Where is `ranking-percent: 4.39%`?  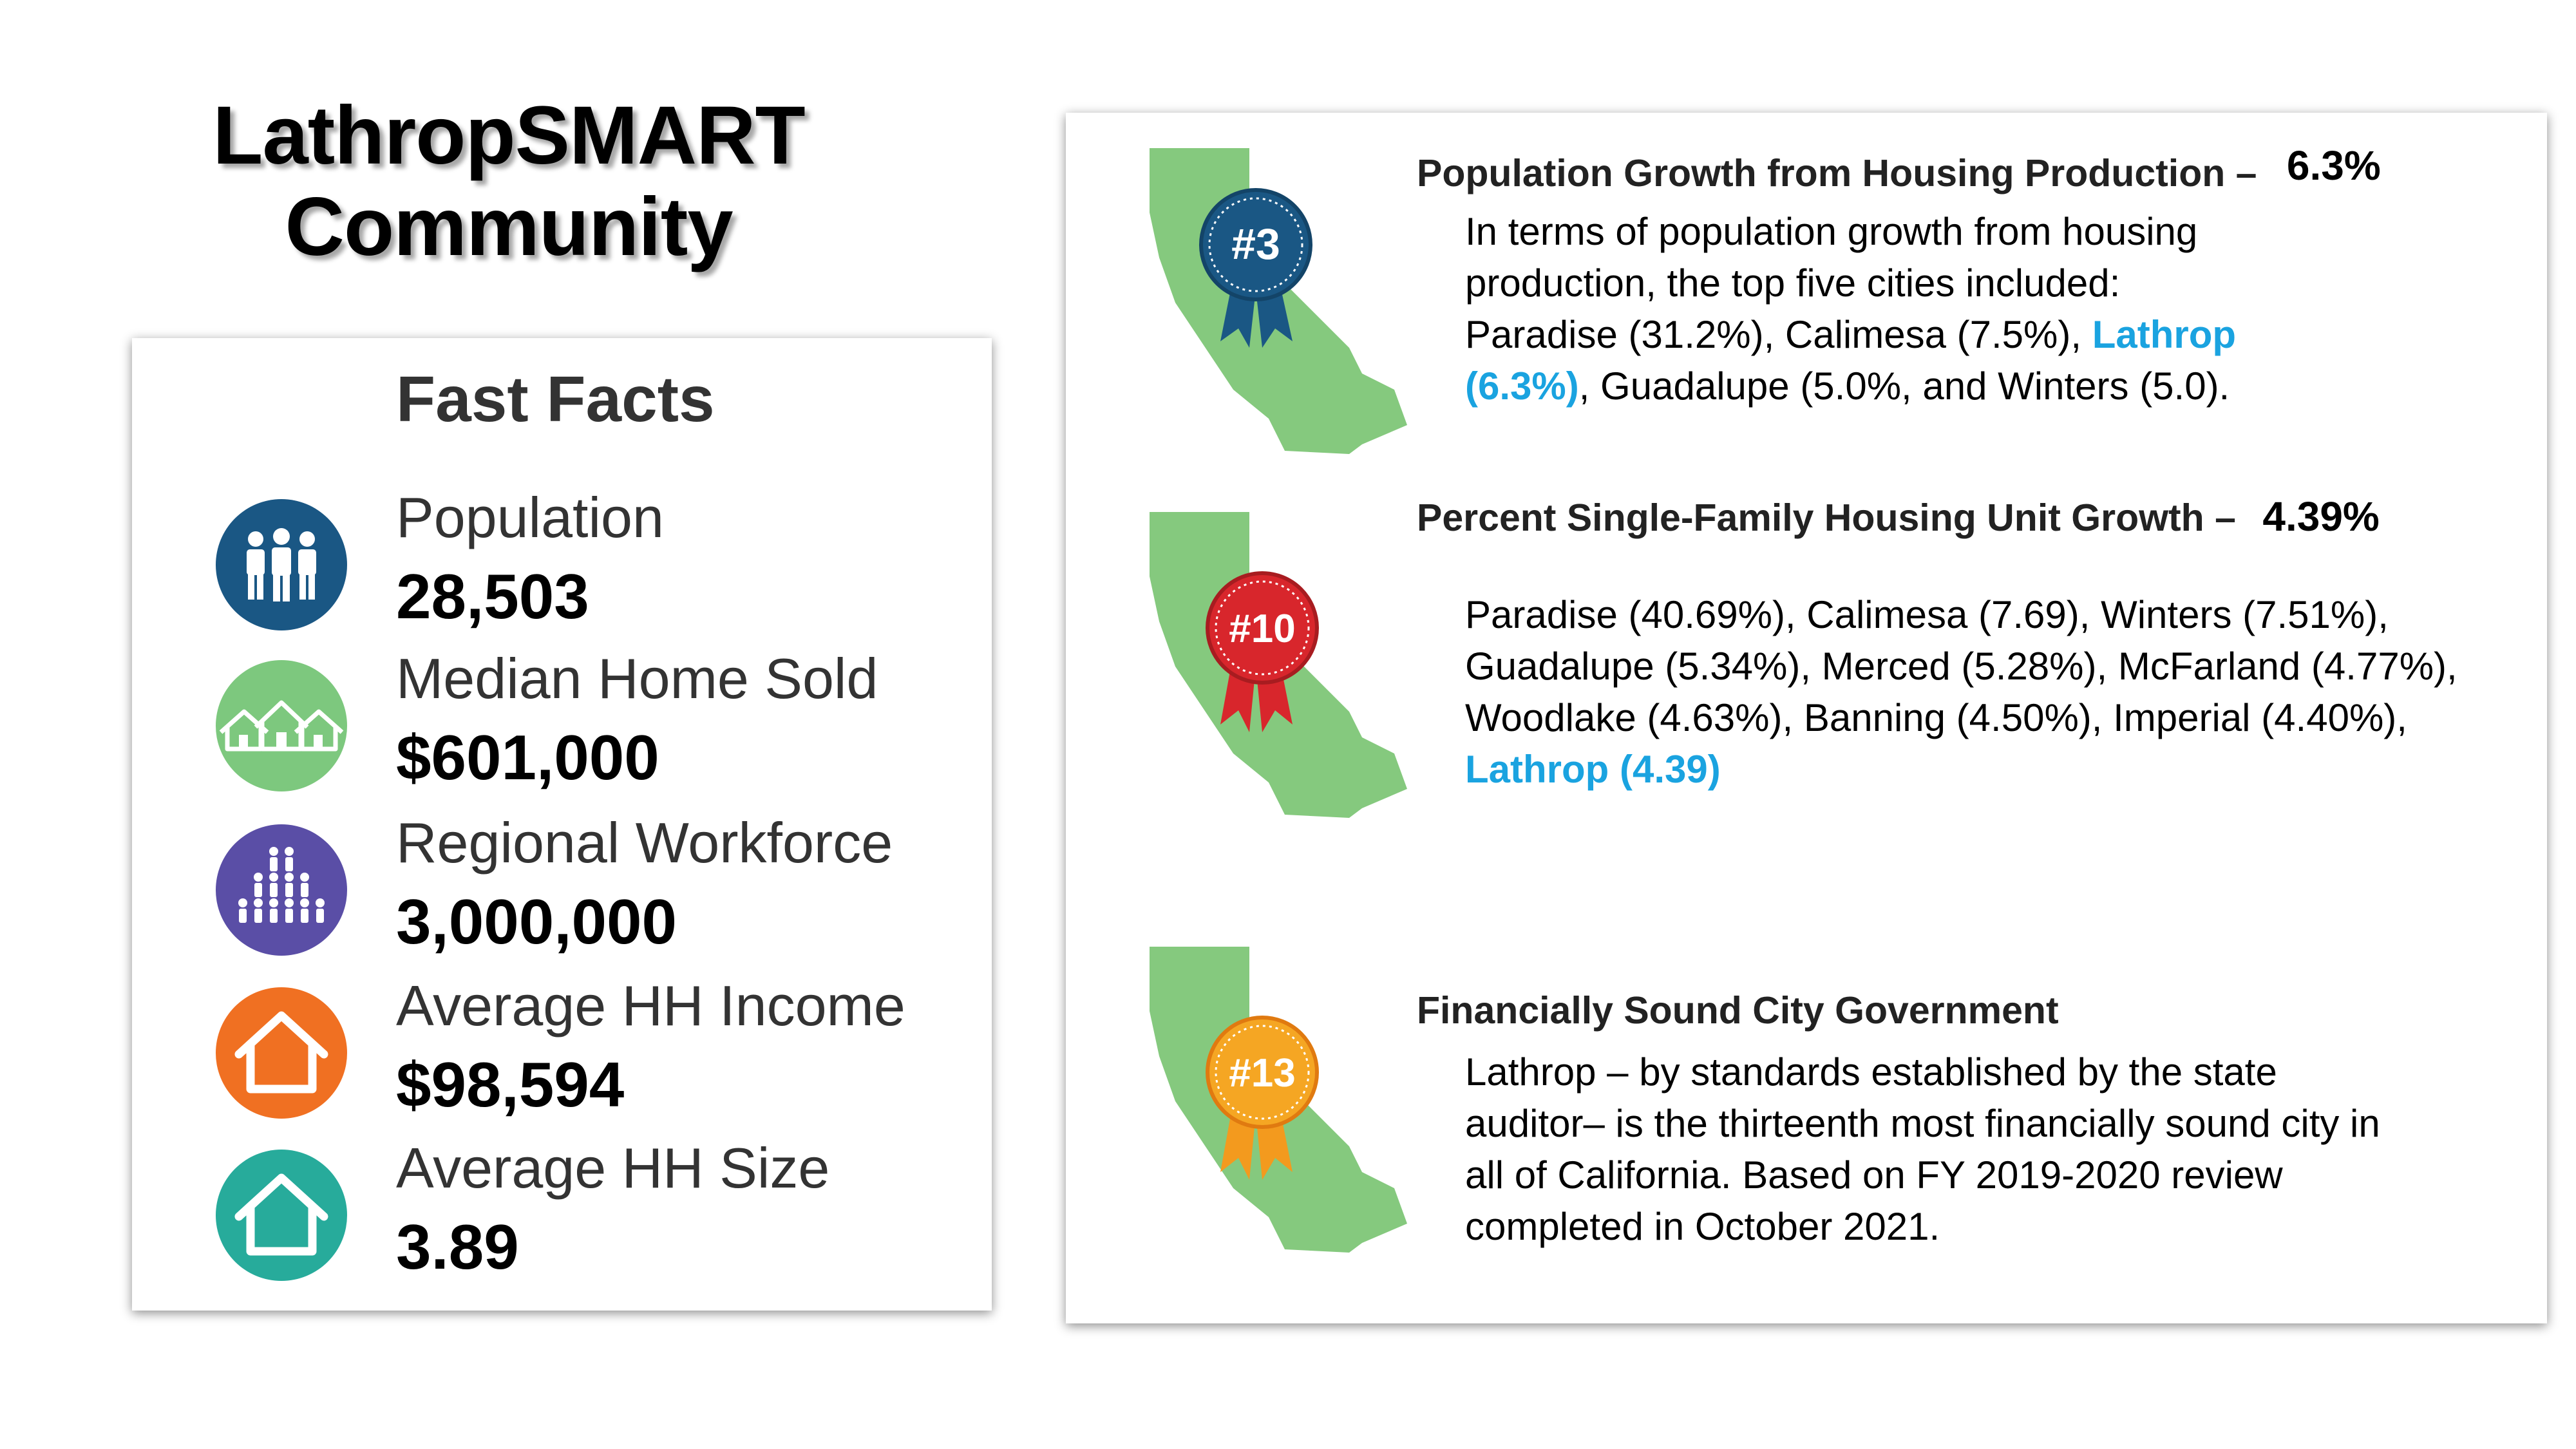
ranking-percent: 4.39% is located at coordinates (2321, 516).